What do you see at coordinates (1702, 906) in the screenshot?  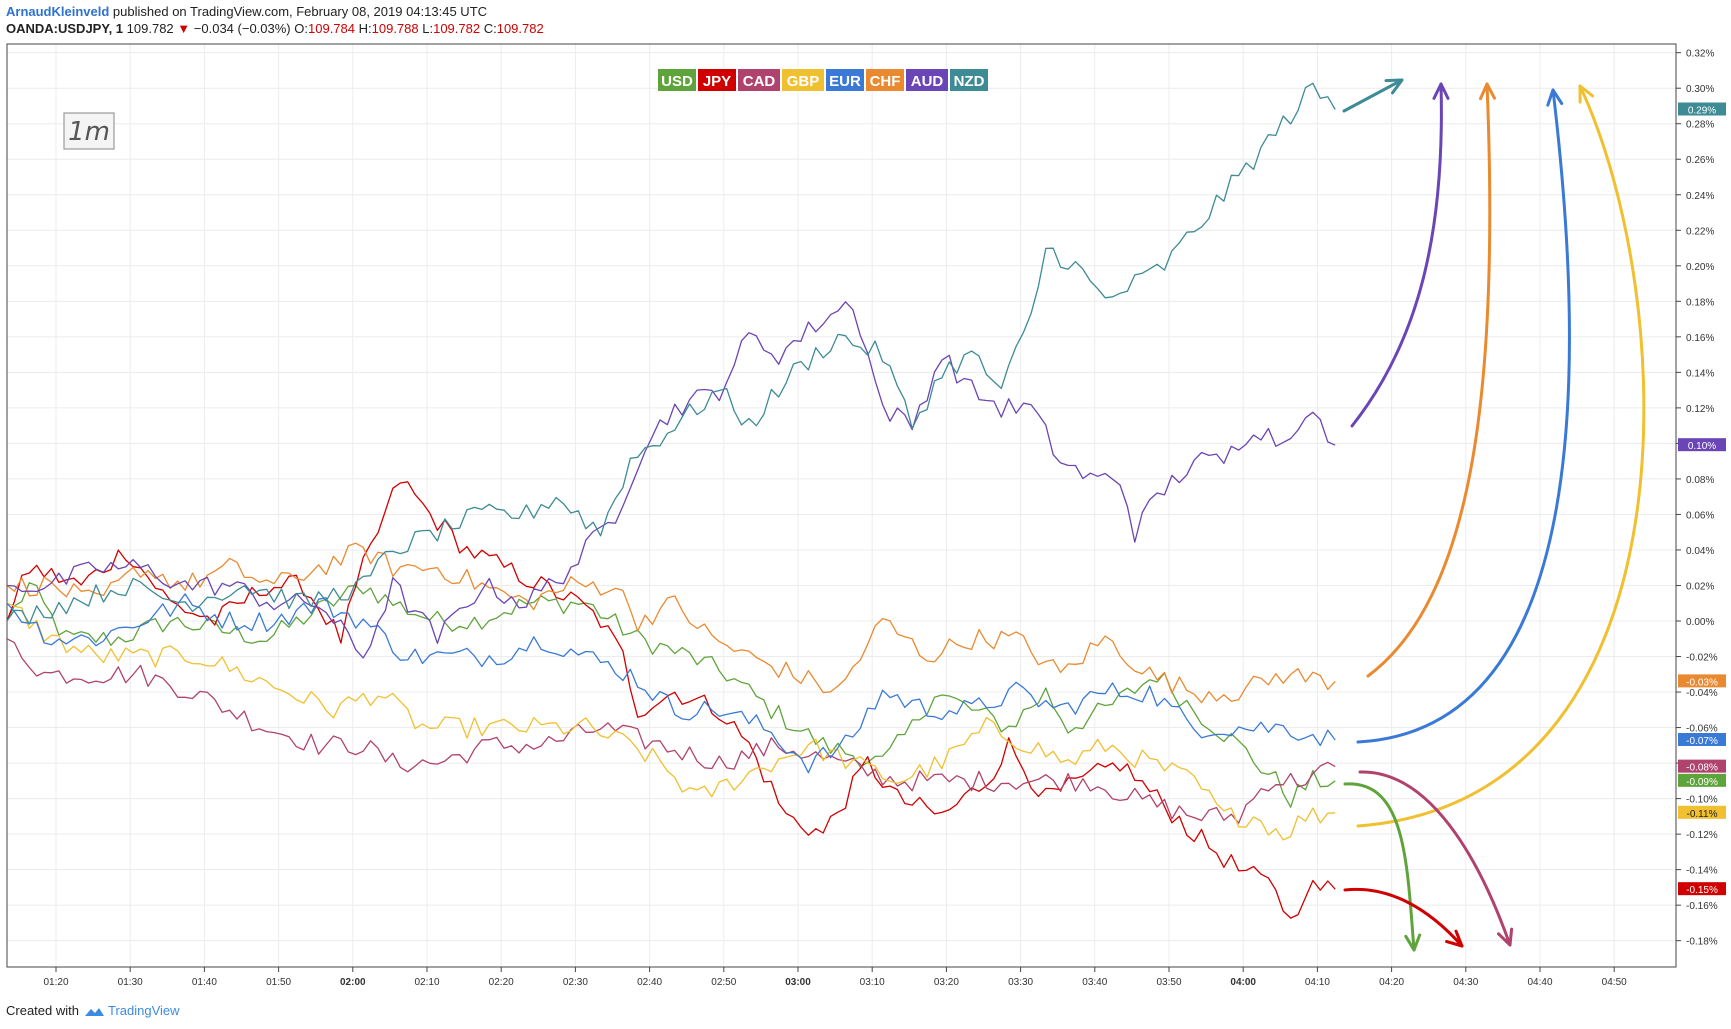 I see `y-tick-label: -0.16%` at bounding box center [1702, 906].